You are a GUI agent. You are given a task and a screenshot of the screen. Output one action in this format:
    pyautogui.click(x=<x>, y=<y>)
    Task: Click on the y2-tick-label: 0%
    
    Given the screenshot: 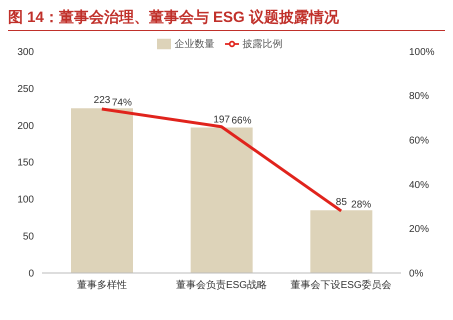 What is the action you would take?
    pyautogui.click(x=416, y=274)
    